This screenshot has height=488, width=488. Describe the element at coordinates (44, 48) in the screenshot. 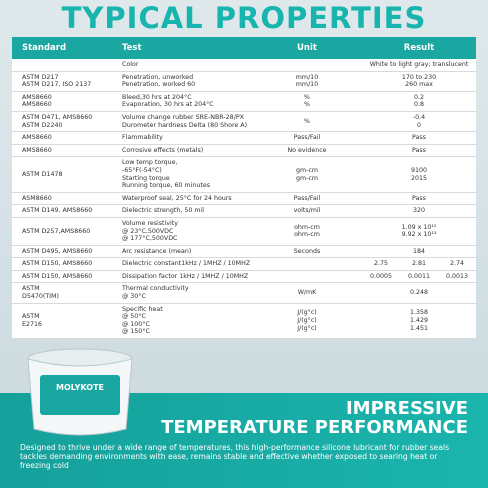

I see `column-header: Standard` at that location.